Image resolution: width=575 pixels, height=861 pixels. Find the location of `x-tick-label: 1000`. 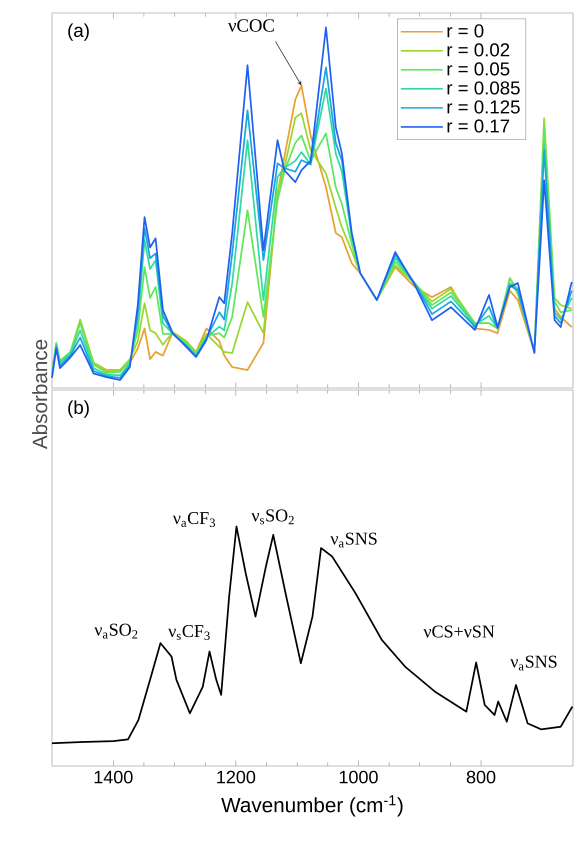

x-tick-label: 1000 is located at coordinates (359, 777).